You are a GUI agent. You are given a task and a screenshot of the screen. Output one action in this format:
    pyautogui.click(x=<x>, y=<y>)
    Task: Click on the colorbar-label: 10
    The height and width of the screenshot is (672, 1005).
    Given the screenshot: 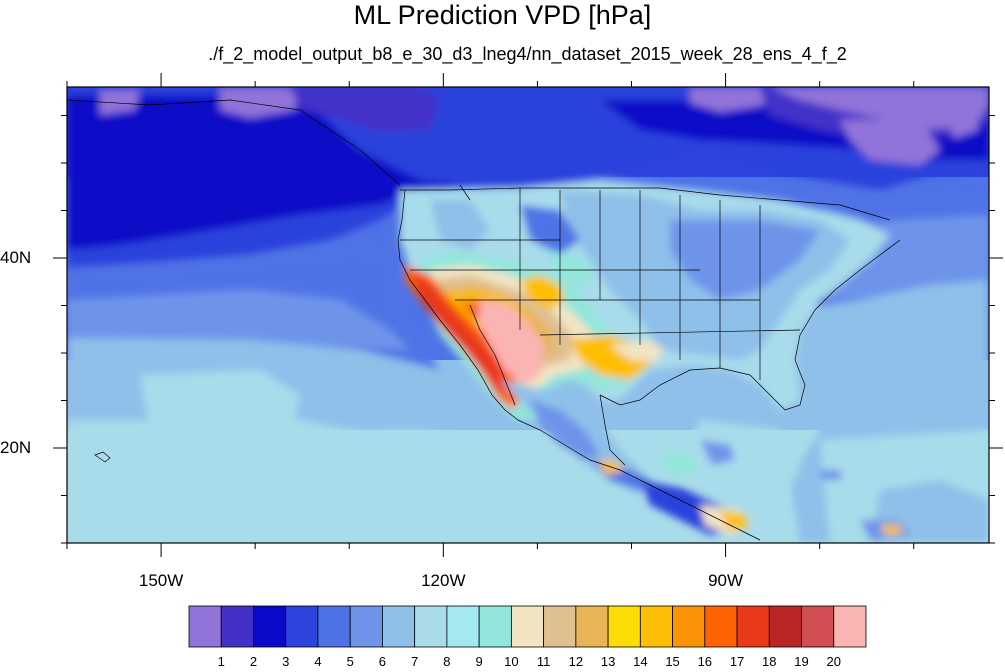 What is the action you would take?
    pyautogui.click(x=511, y=661)
    